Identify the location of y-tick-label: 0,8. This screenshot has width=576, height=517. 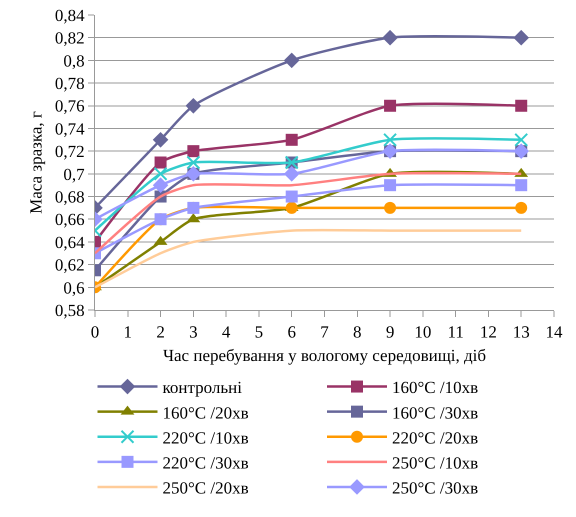
(74, 60).